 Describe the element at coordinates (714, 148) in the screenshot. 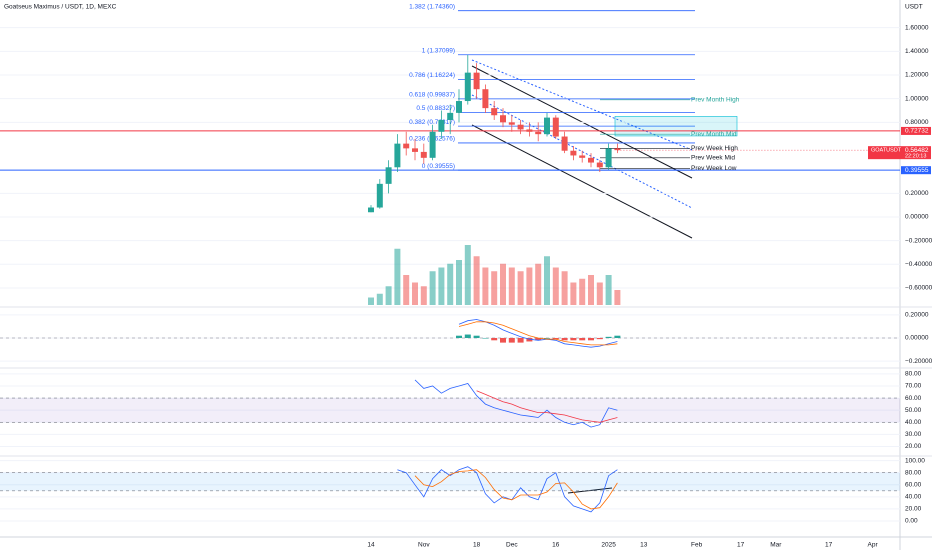

I see `session-label: Prev Week High` at that location.